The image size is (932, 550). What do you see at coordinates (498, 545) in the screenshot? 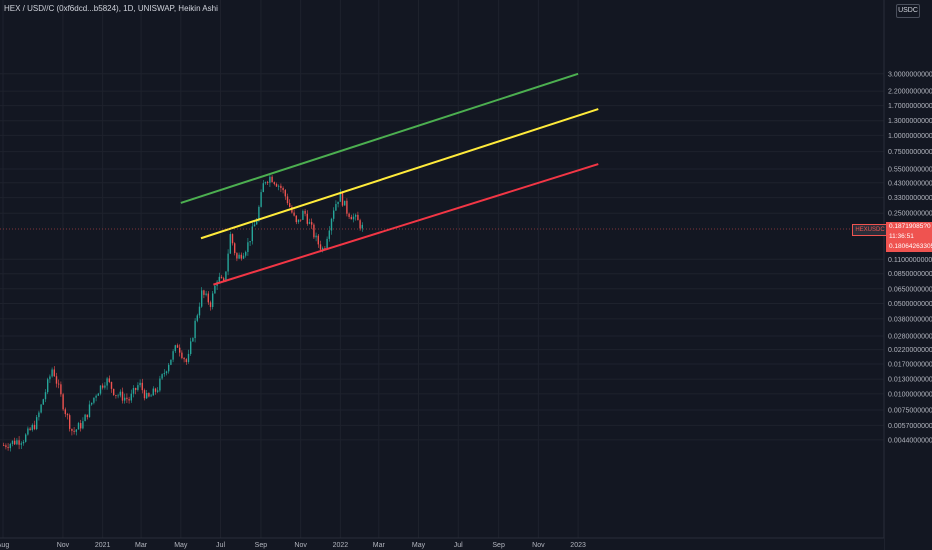
I see `time-tick-label: Sep` at bounding box center [498, 545].